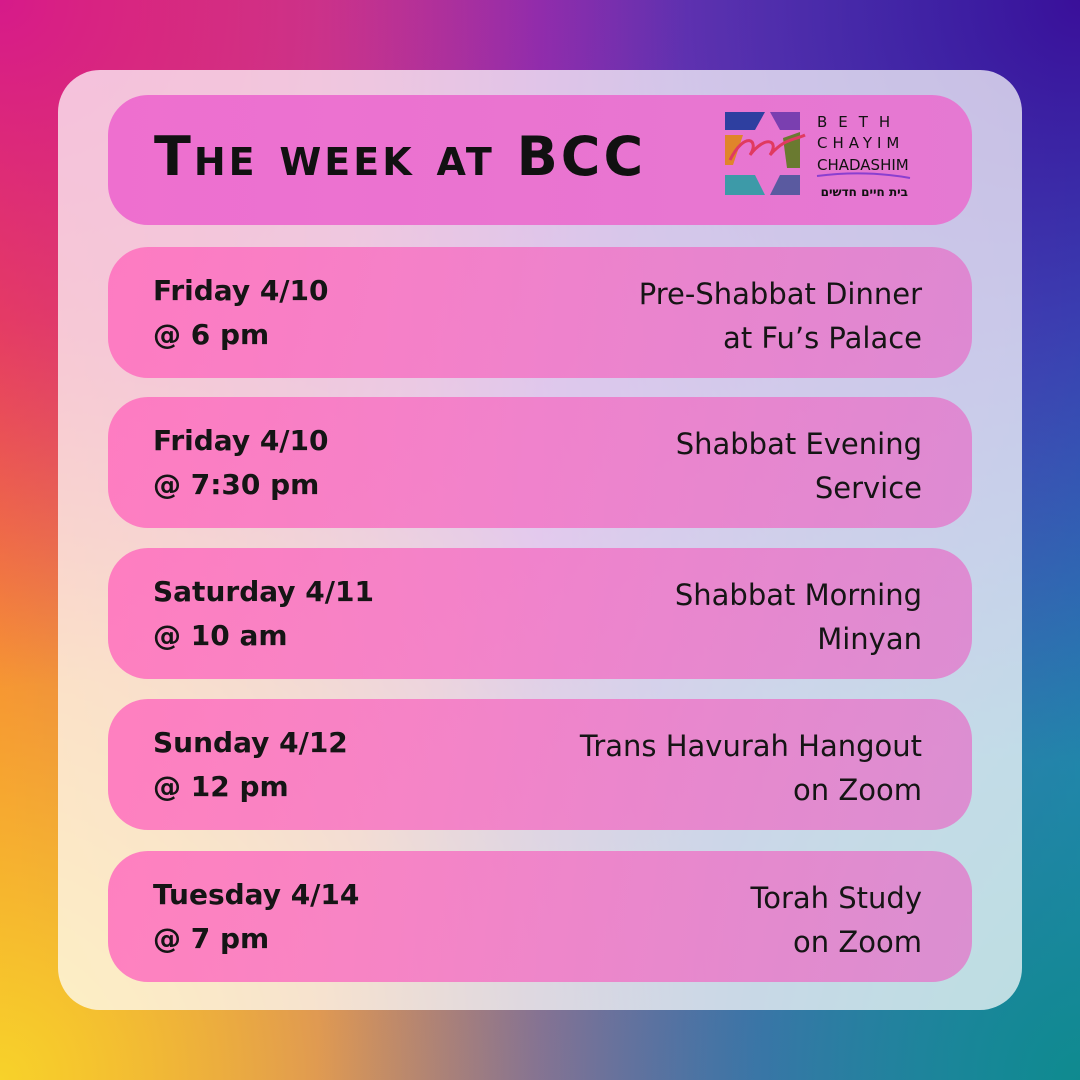 The image size is (1080, 1080). Describe the element at coordinates (798, 595) in the screenshot. I see `event-title: Shabbat Morning` at that location.